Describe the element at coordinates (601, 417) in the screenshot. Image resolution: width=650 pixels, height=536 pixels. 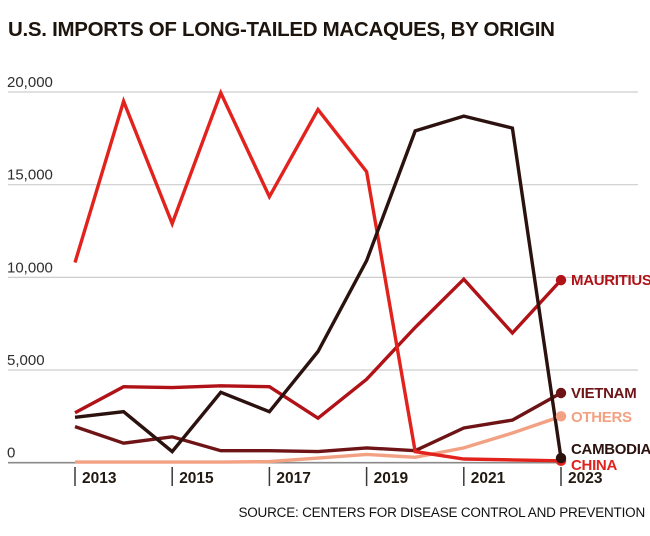
I see `legend-label-others: OTHERS` at that location.